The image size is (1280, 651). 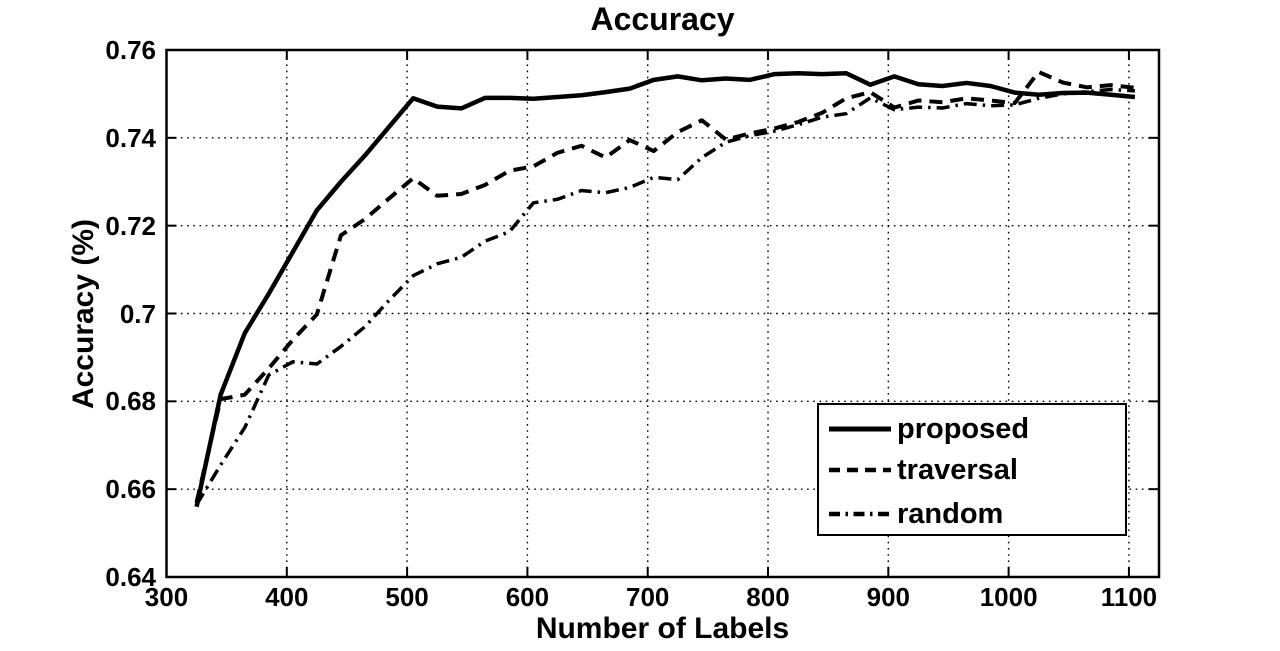 I want to click on y-tick-label: 0.76, so click(x=130, y=50).